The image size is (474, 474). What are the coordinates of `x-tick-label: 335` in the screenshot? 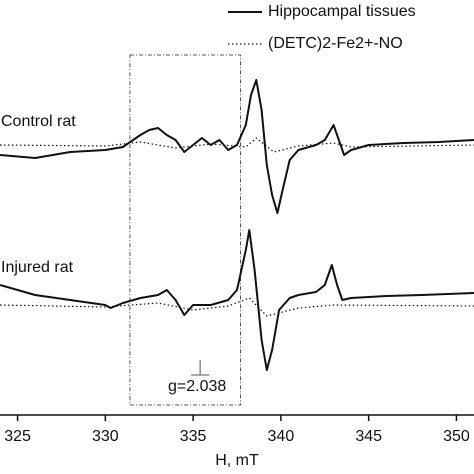 It's located at (193, 436).